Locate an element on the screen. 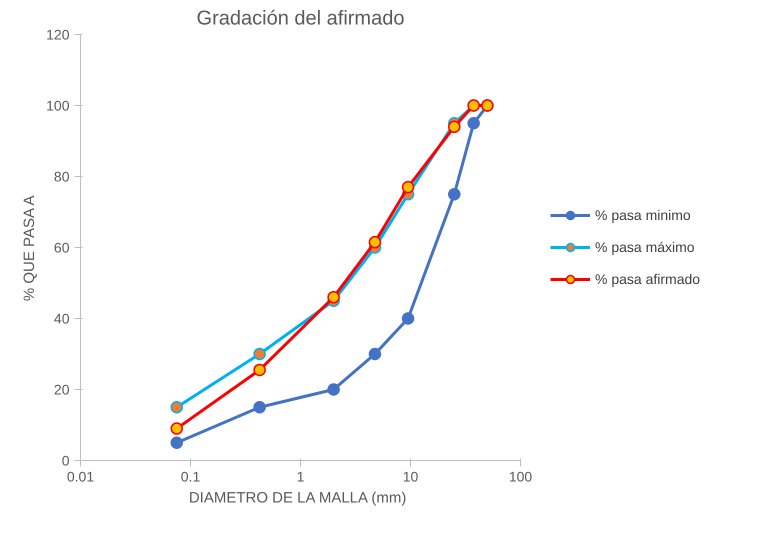  x-tick-label: 100 is located at coordinates (520, 476).